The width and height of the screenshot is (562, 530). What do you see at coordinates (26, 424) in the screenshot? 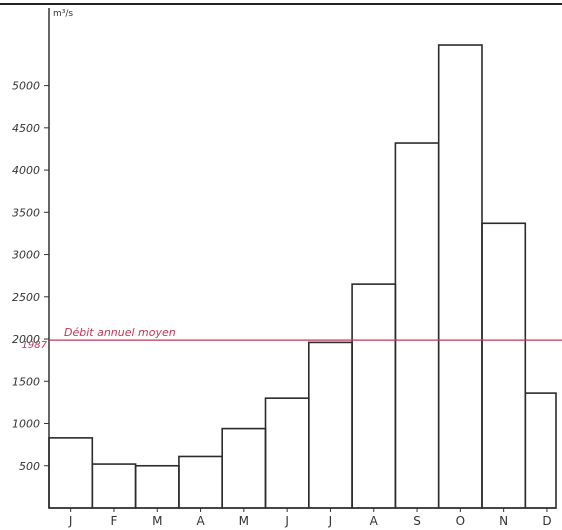
I see `y-tick-label: 1000` at bounding box center [26, 424].